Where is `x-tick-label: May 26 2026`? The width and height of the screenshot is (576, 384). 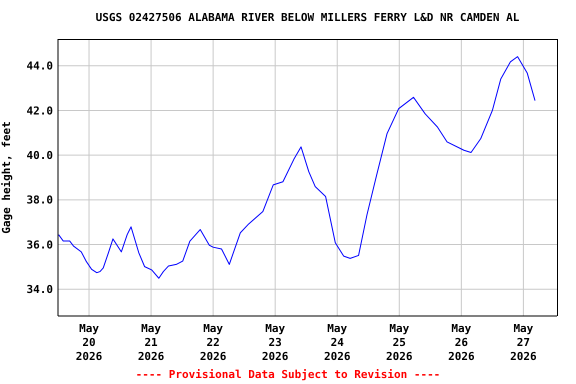 x-tick-label: May 26 2026 is located at coordinates (461, 342).